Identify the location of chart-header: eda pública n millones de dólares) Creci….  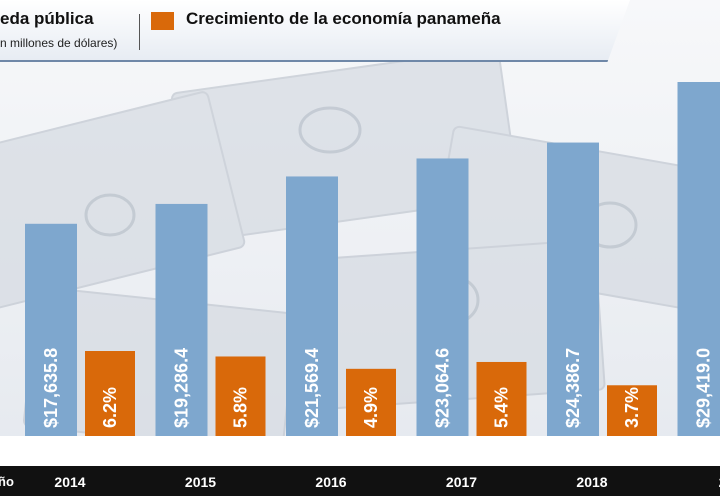
(360, 32).